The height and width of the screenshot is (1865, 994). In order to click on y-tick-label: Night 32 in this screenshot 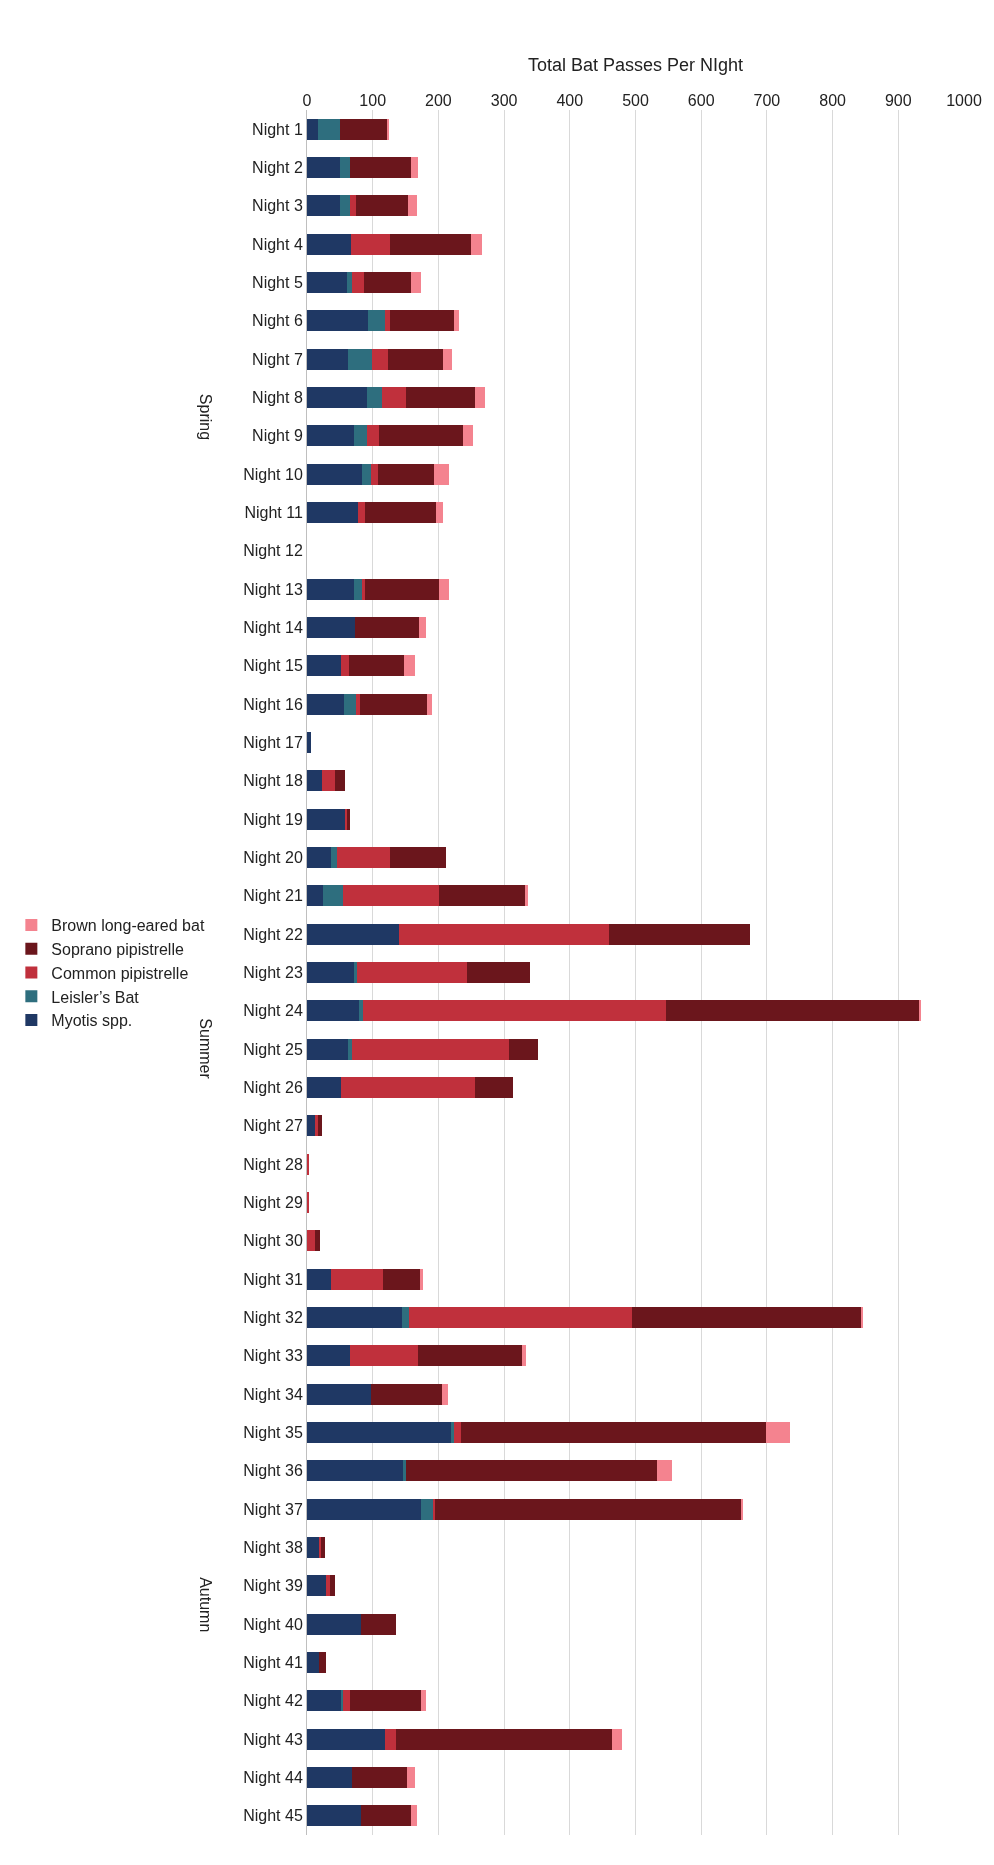, I will do `click(273, 1318)`.